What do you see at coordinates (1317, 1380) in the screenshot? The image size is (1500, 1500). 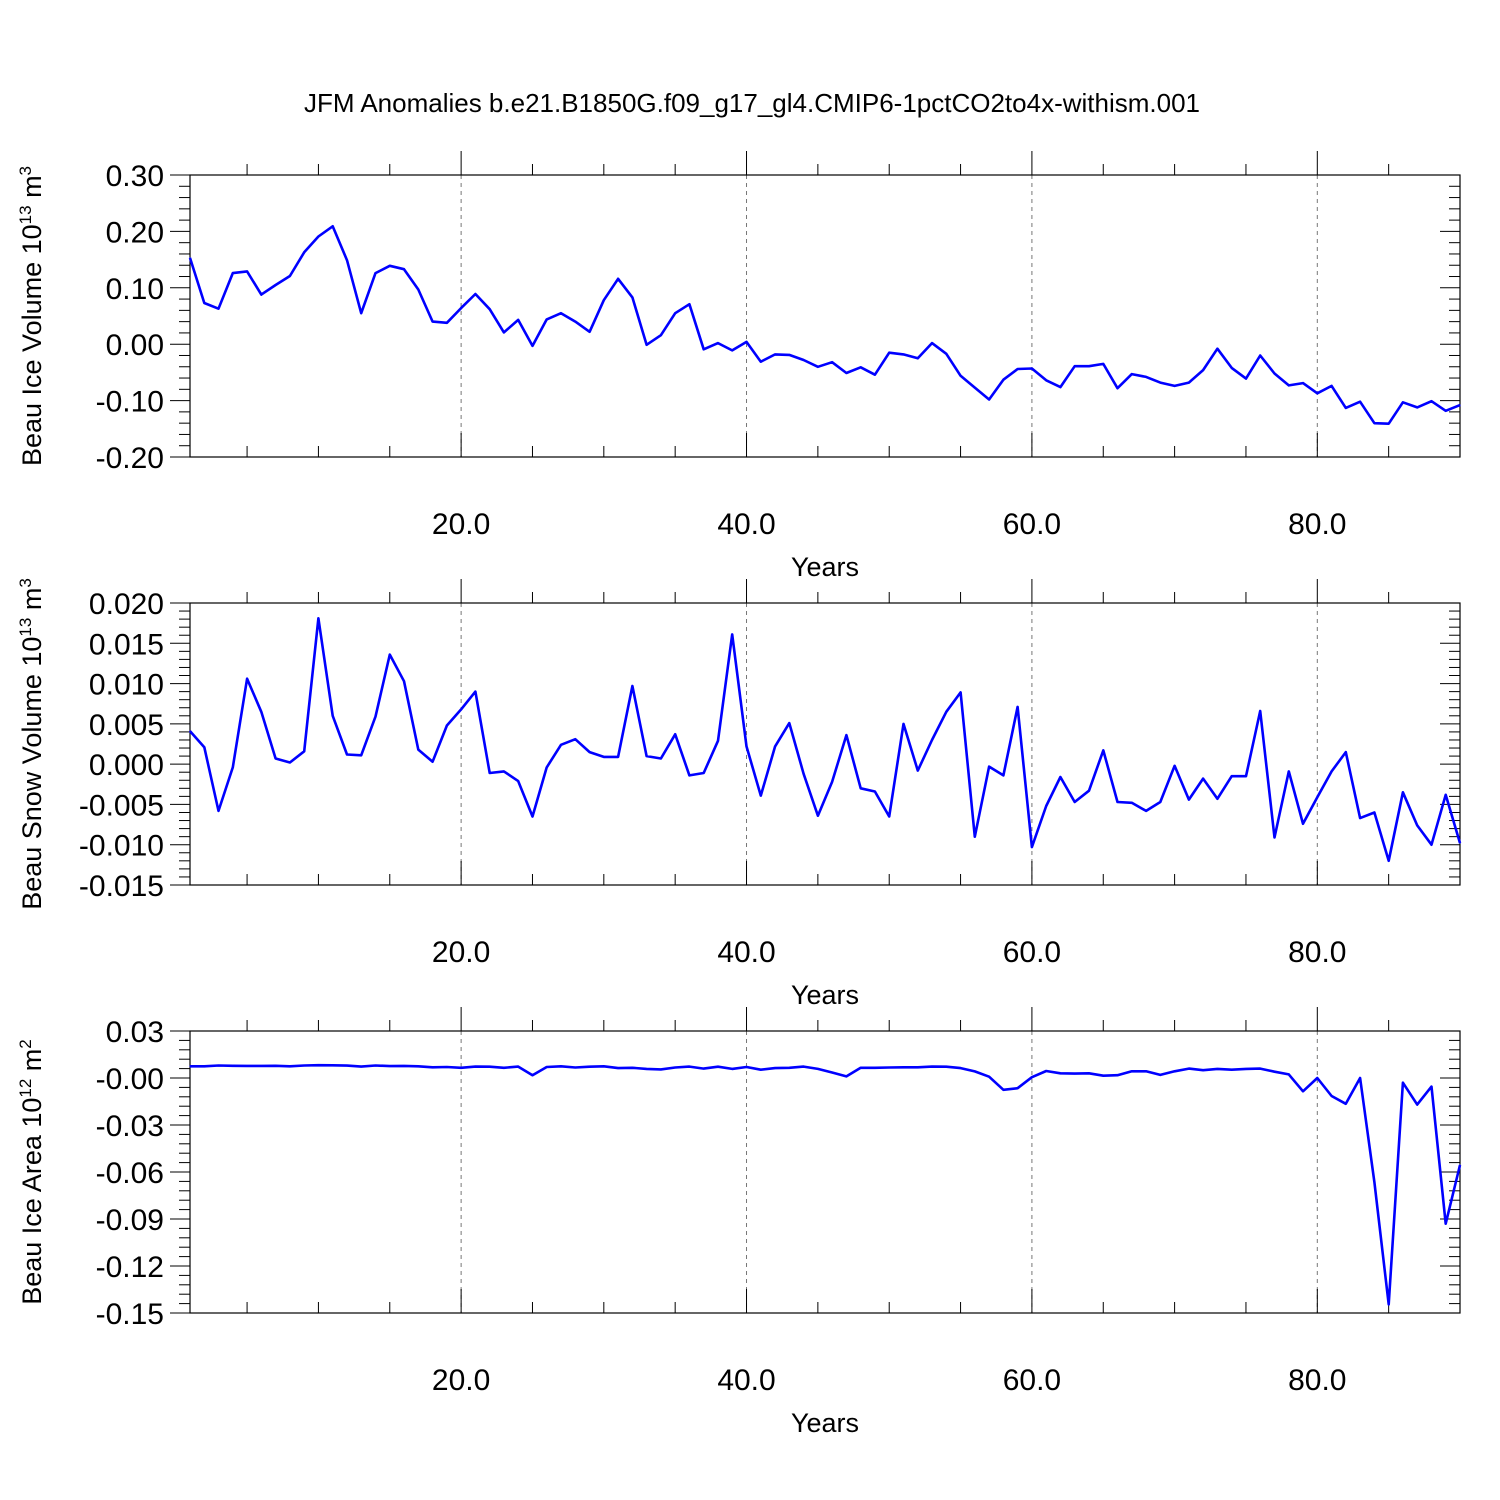 I see `x-tick-label: 80.0` at bounding box center [1317, 1380].